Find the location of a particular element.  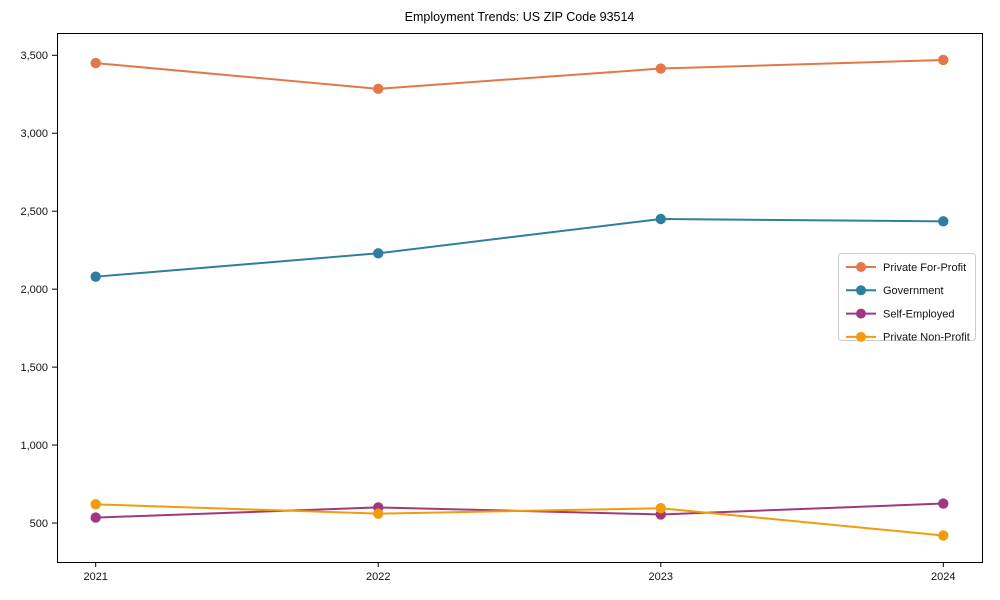

y-tick-label: 1,500 is located at coordinates (34, 368).